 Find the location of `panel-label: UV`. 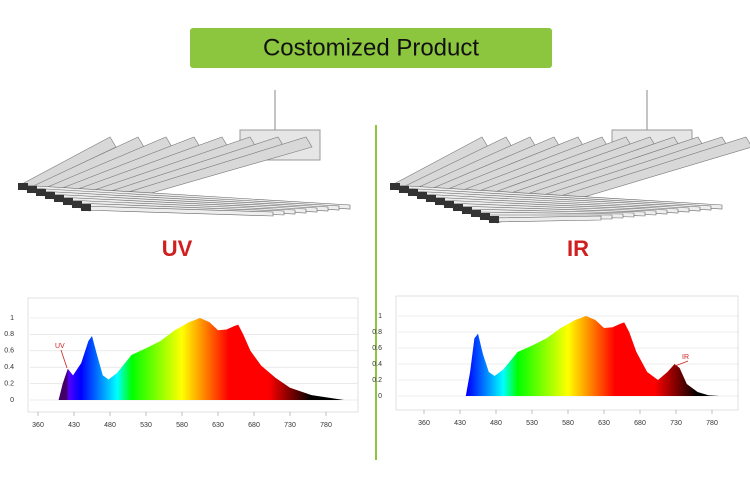

panel-label: UV is located at coordinates (177, 248).